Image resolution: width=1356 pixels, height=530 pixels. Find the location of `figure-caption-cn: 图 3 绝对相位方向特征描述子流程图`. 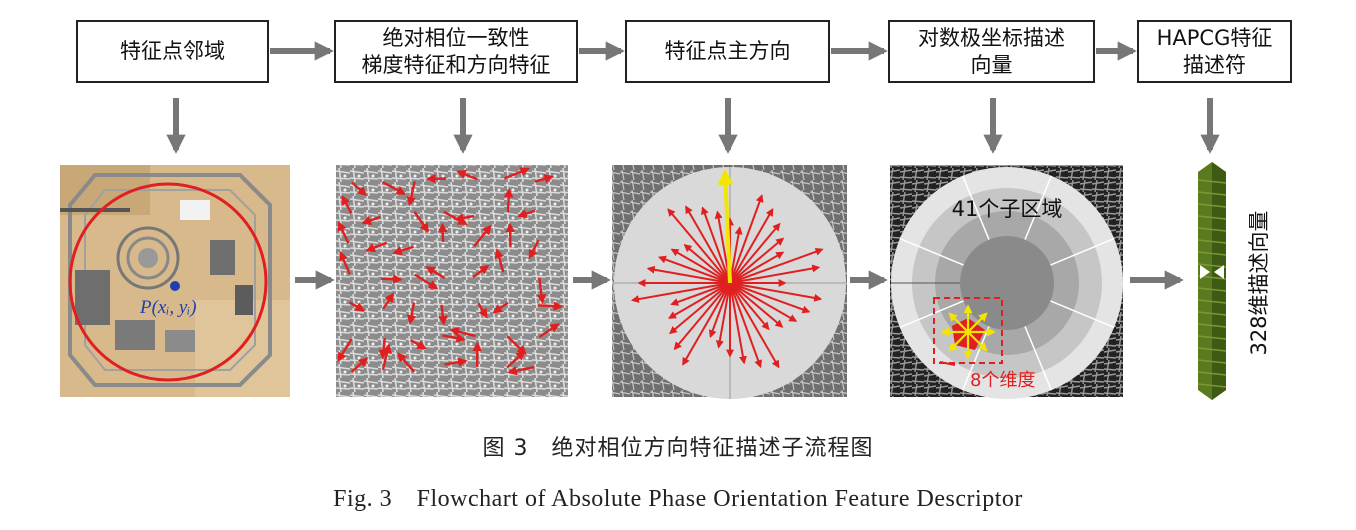

figure-caption-cn: 图 3 绝对相位方向特征描述子流程图 is located at coordinates (678, 448).